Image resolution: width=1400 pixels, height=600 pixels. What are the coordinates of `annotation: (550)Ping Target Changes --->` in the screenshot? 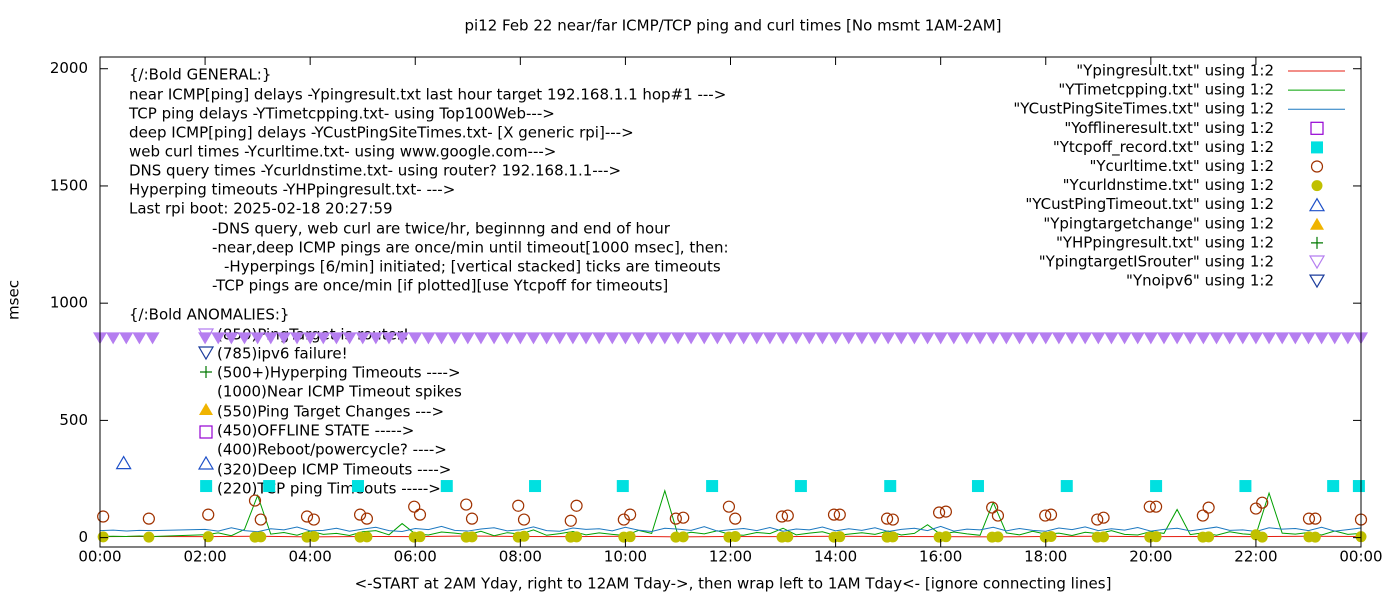 It's located at (330, 412).